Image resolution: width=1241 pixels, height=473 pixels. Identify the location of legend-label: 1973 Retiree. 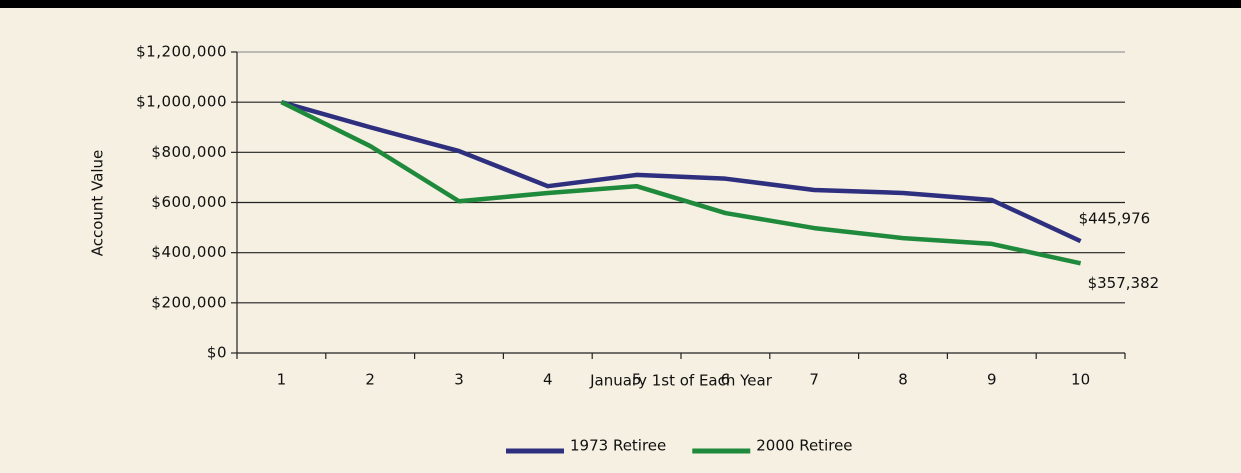
(618, 446).